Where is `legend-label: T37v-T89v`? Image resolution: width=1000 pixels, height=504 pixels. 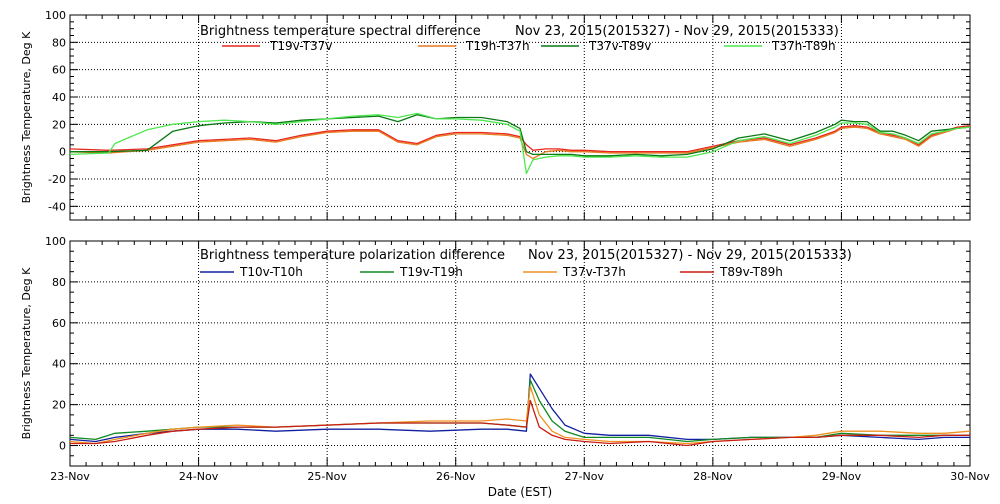 legend-label: T37v-T89v is located at coordinates (619, 46).